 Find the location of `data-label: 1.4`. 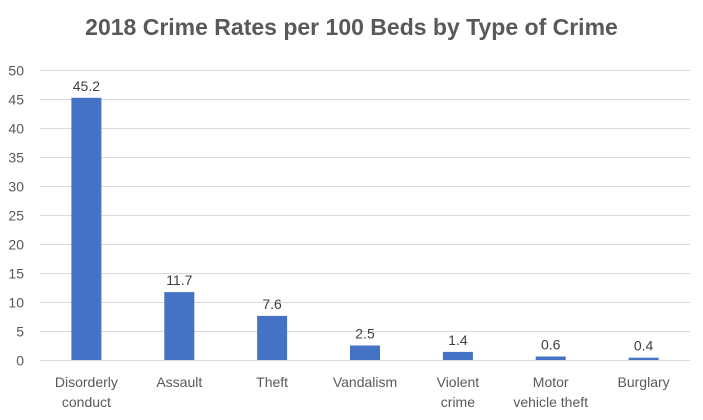

data-label: 1.4 is located at coordinates (458, 340).